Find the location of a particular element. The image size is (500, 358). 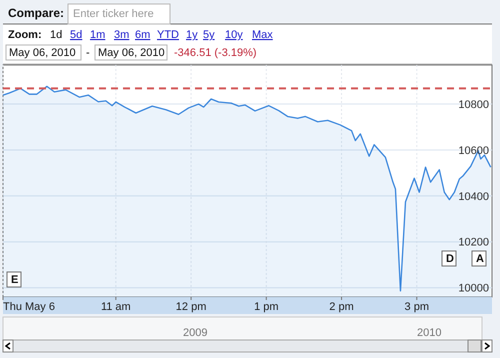

annotation: A is located at coordinates (480, 259).